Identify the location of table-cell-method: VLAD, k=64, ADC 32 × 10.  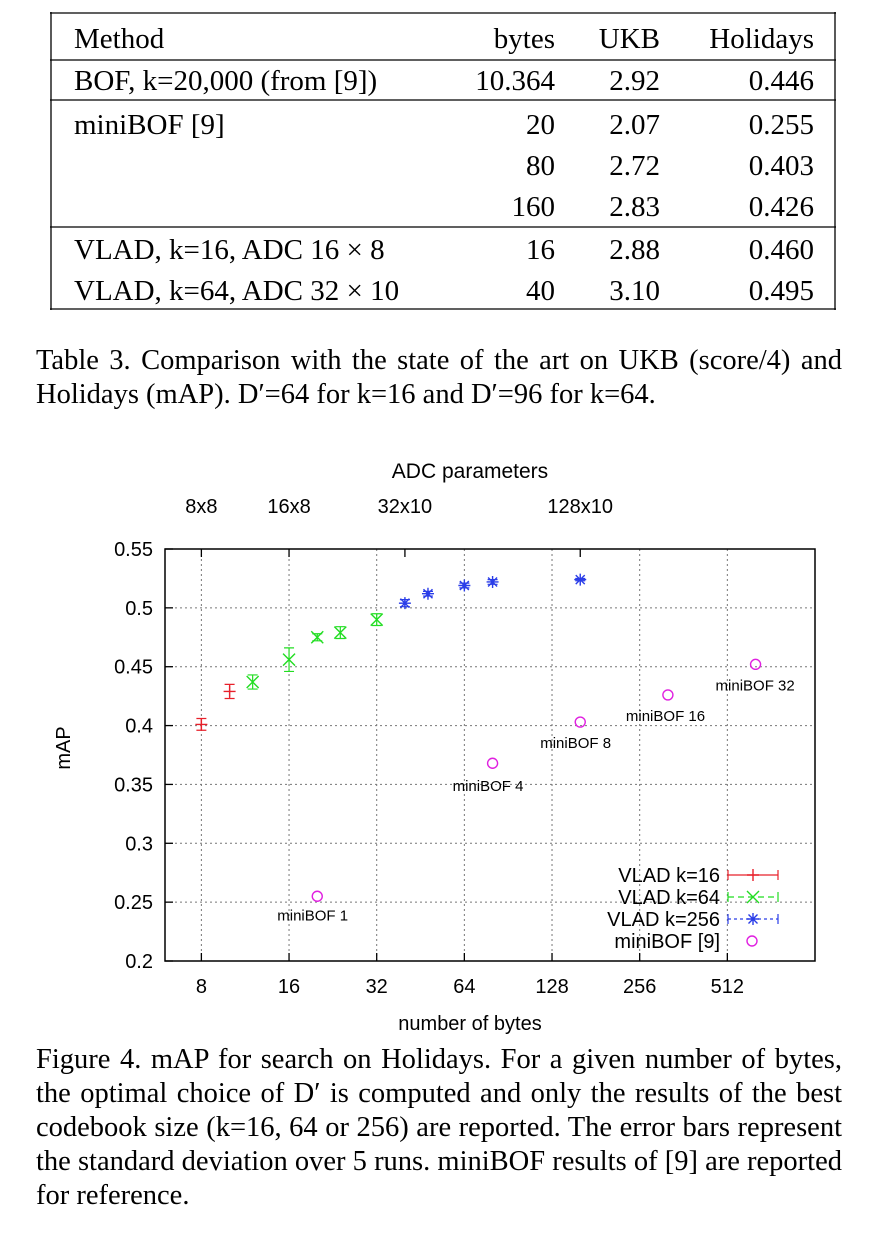
(236, 291).